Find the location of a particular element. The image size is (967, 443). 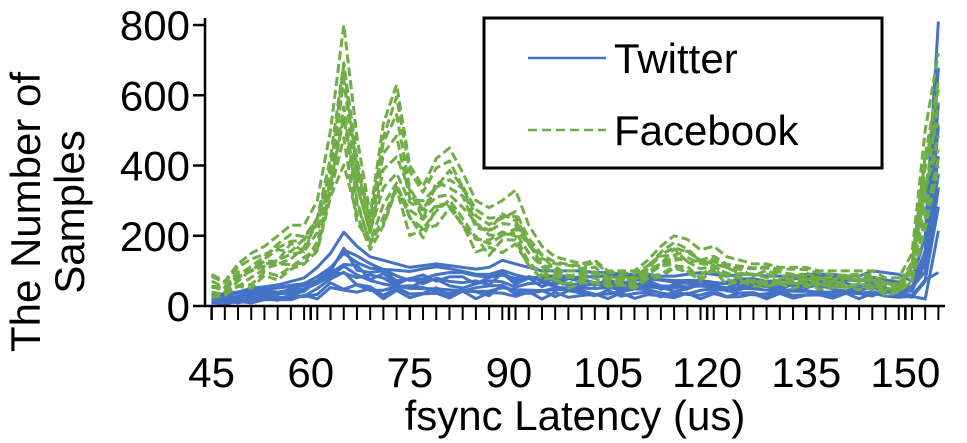

series-line is located at coordinates (575, 268).